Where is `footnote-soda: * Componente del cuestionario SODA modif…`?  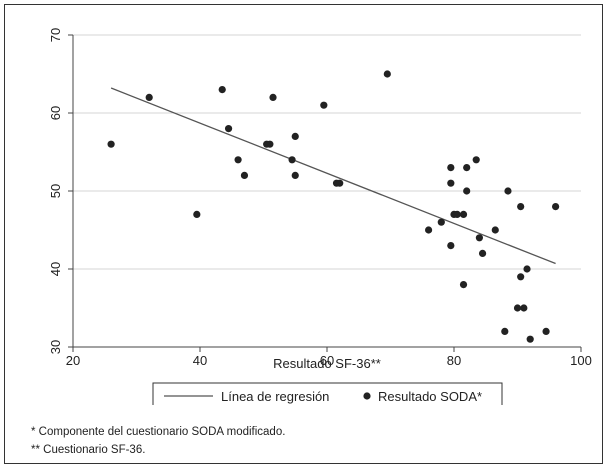 footnote-soda: * Componente del cuestionario SODA modif… is located at coordinates (158, 432).